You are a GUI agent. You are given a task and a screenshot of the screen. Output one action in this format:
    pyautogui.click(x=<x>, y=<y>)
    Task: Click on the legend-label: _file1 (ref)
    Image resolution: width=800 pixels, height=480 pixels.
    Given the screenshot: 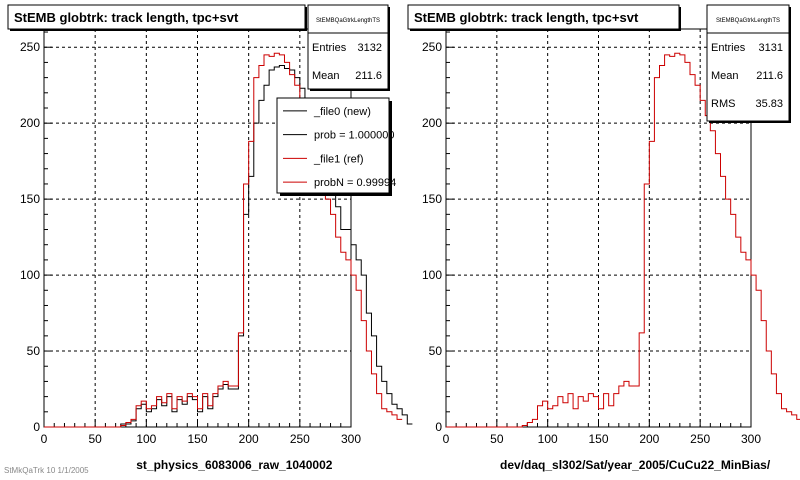 What is the action you would take?
    pyautogui.click(x=338, y=159)
    